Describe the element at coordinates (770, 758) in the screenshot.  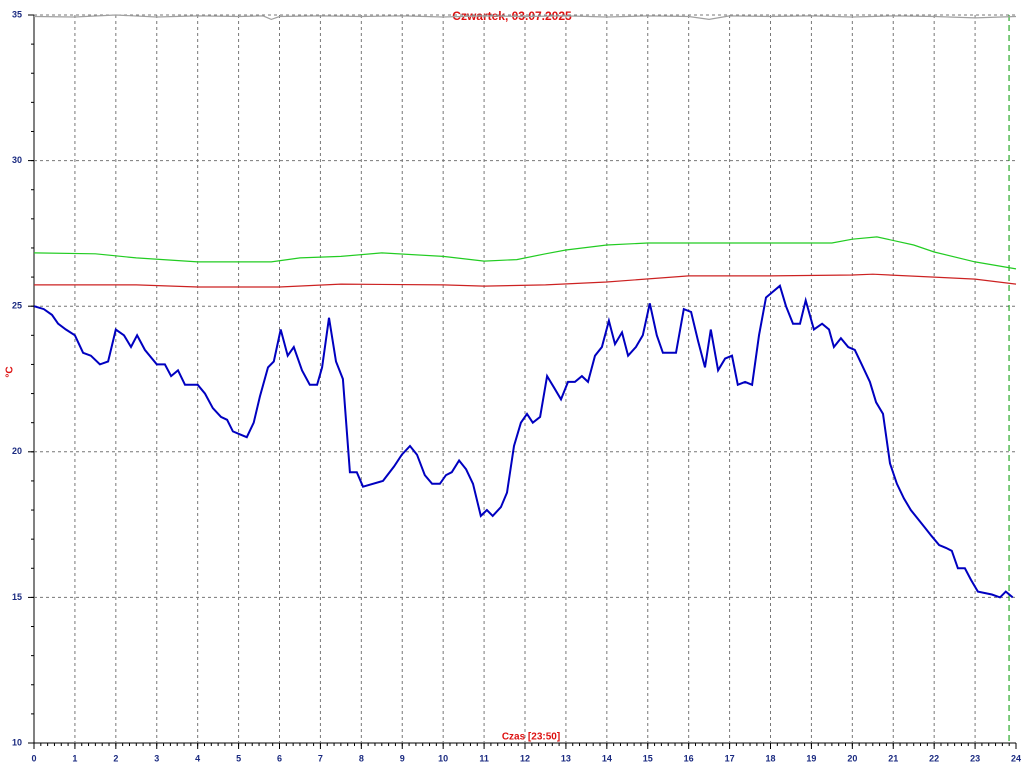
I see `x-tick-label: 18` at that location.